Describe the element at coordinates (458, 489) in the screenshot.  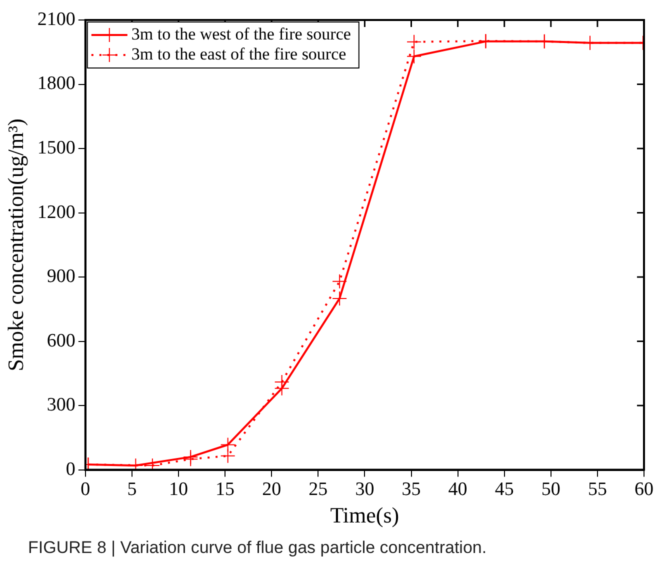
I see `x-tick-label: 40` at that location.